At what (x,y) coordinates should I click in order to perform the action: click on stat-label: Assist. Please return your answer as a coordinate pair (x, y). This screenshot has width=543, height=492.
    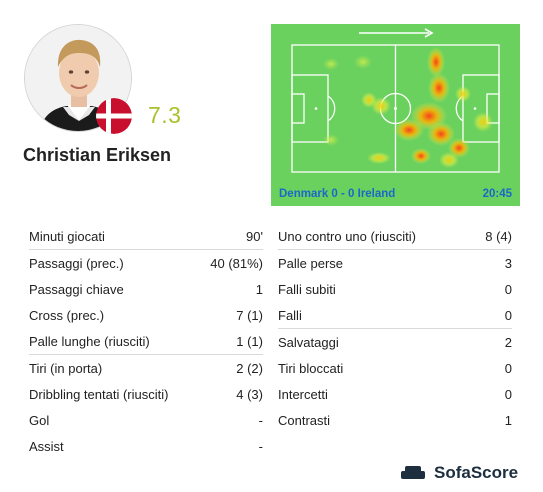
    Looking at the image, I should click on (46, 446).